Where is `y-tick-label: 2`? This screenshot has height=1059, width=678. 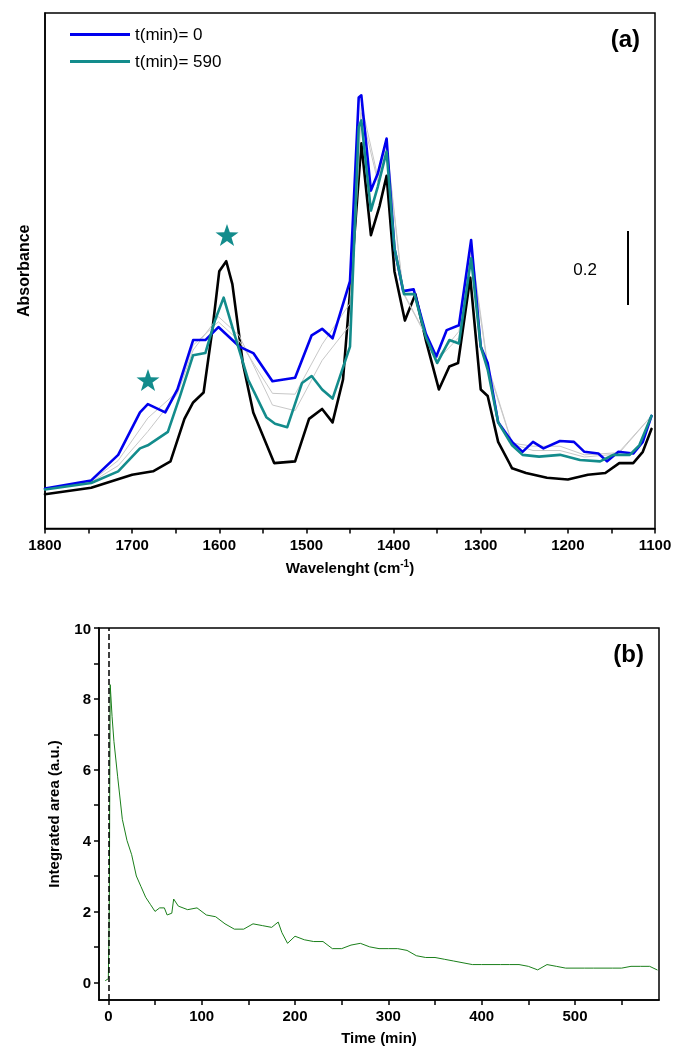 y-tick-label: 2 is located at coordinates (86, 911).